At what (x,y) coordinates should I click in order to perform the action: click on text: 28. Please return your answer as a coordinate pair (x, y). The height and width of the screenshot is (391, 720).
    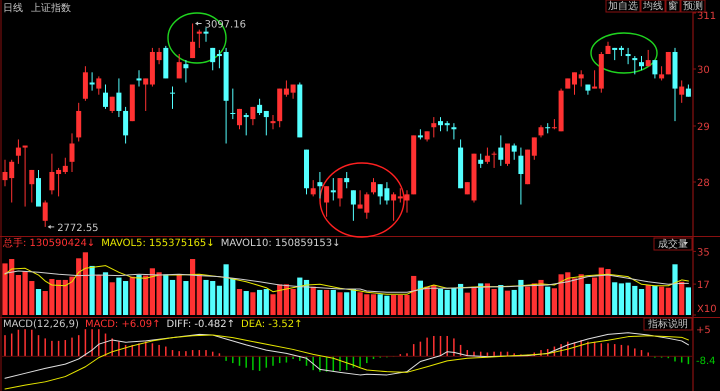
    Looking at the image, I should click on (703, 183).